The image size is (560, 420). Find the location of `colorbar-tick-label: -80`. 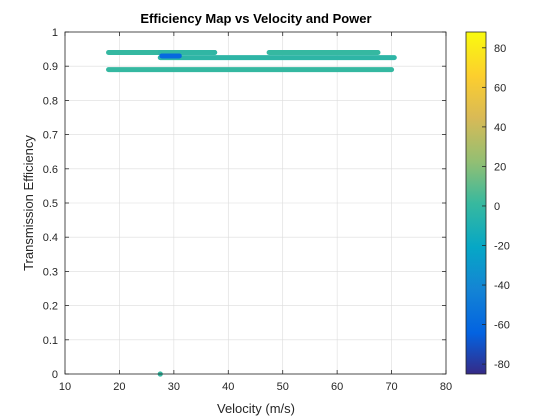

colorbar-tick-label: -80 is located at coordinates (502, 365).